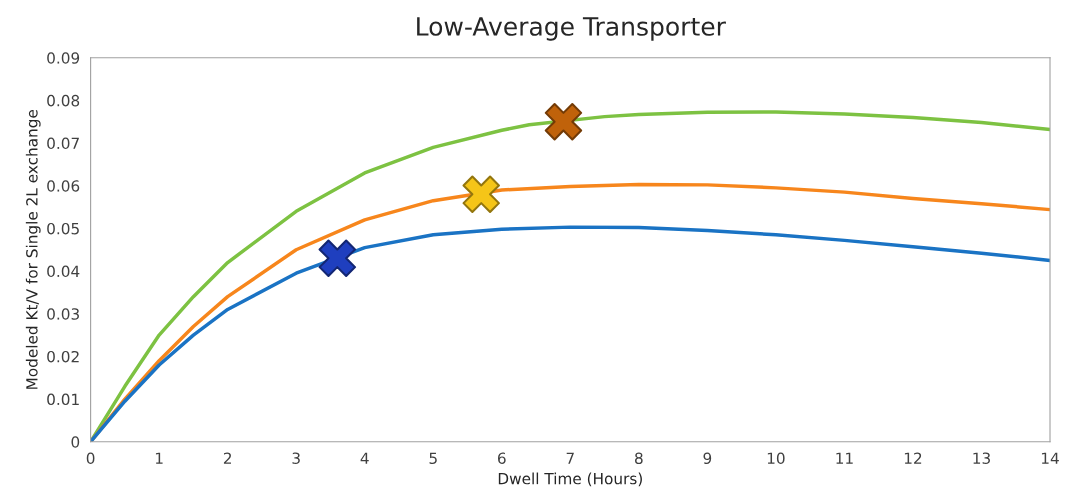 The width and height of the screenshot is (1066, 502). What do you see at coordinates (707, 458) in the screenshot?
I see `x-tick-label: 9` at bounding box center [707, 458].